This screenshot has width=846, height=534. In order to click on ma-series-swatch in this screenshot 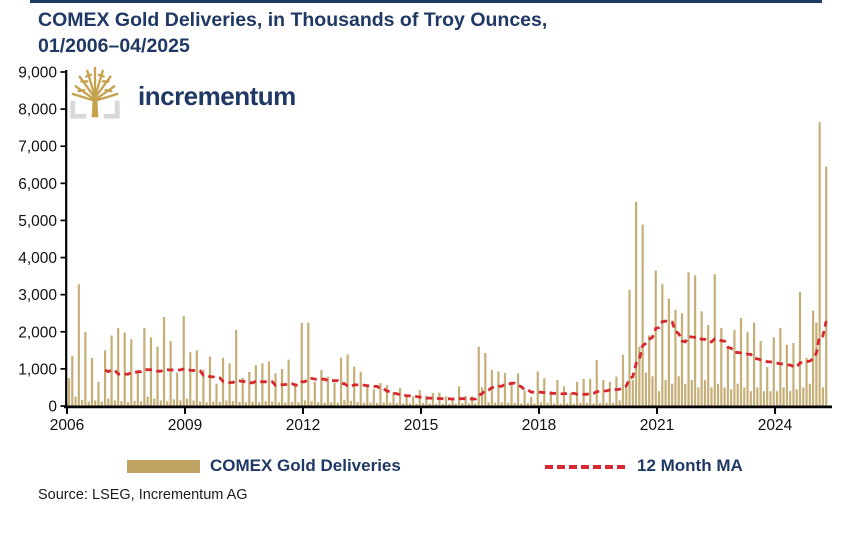, I will do `click(585, 467)`.